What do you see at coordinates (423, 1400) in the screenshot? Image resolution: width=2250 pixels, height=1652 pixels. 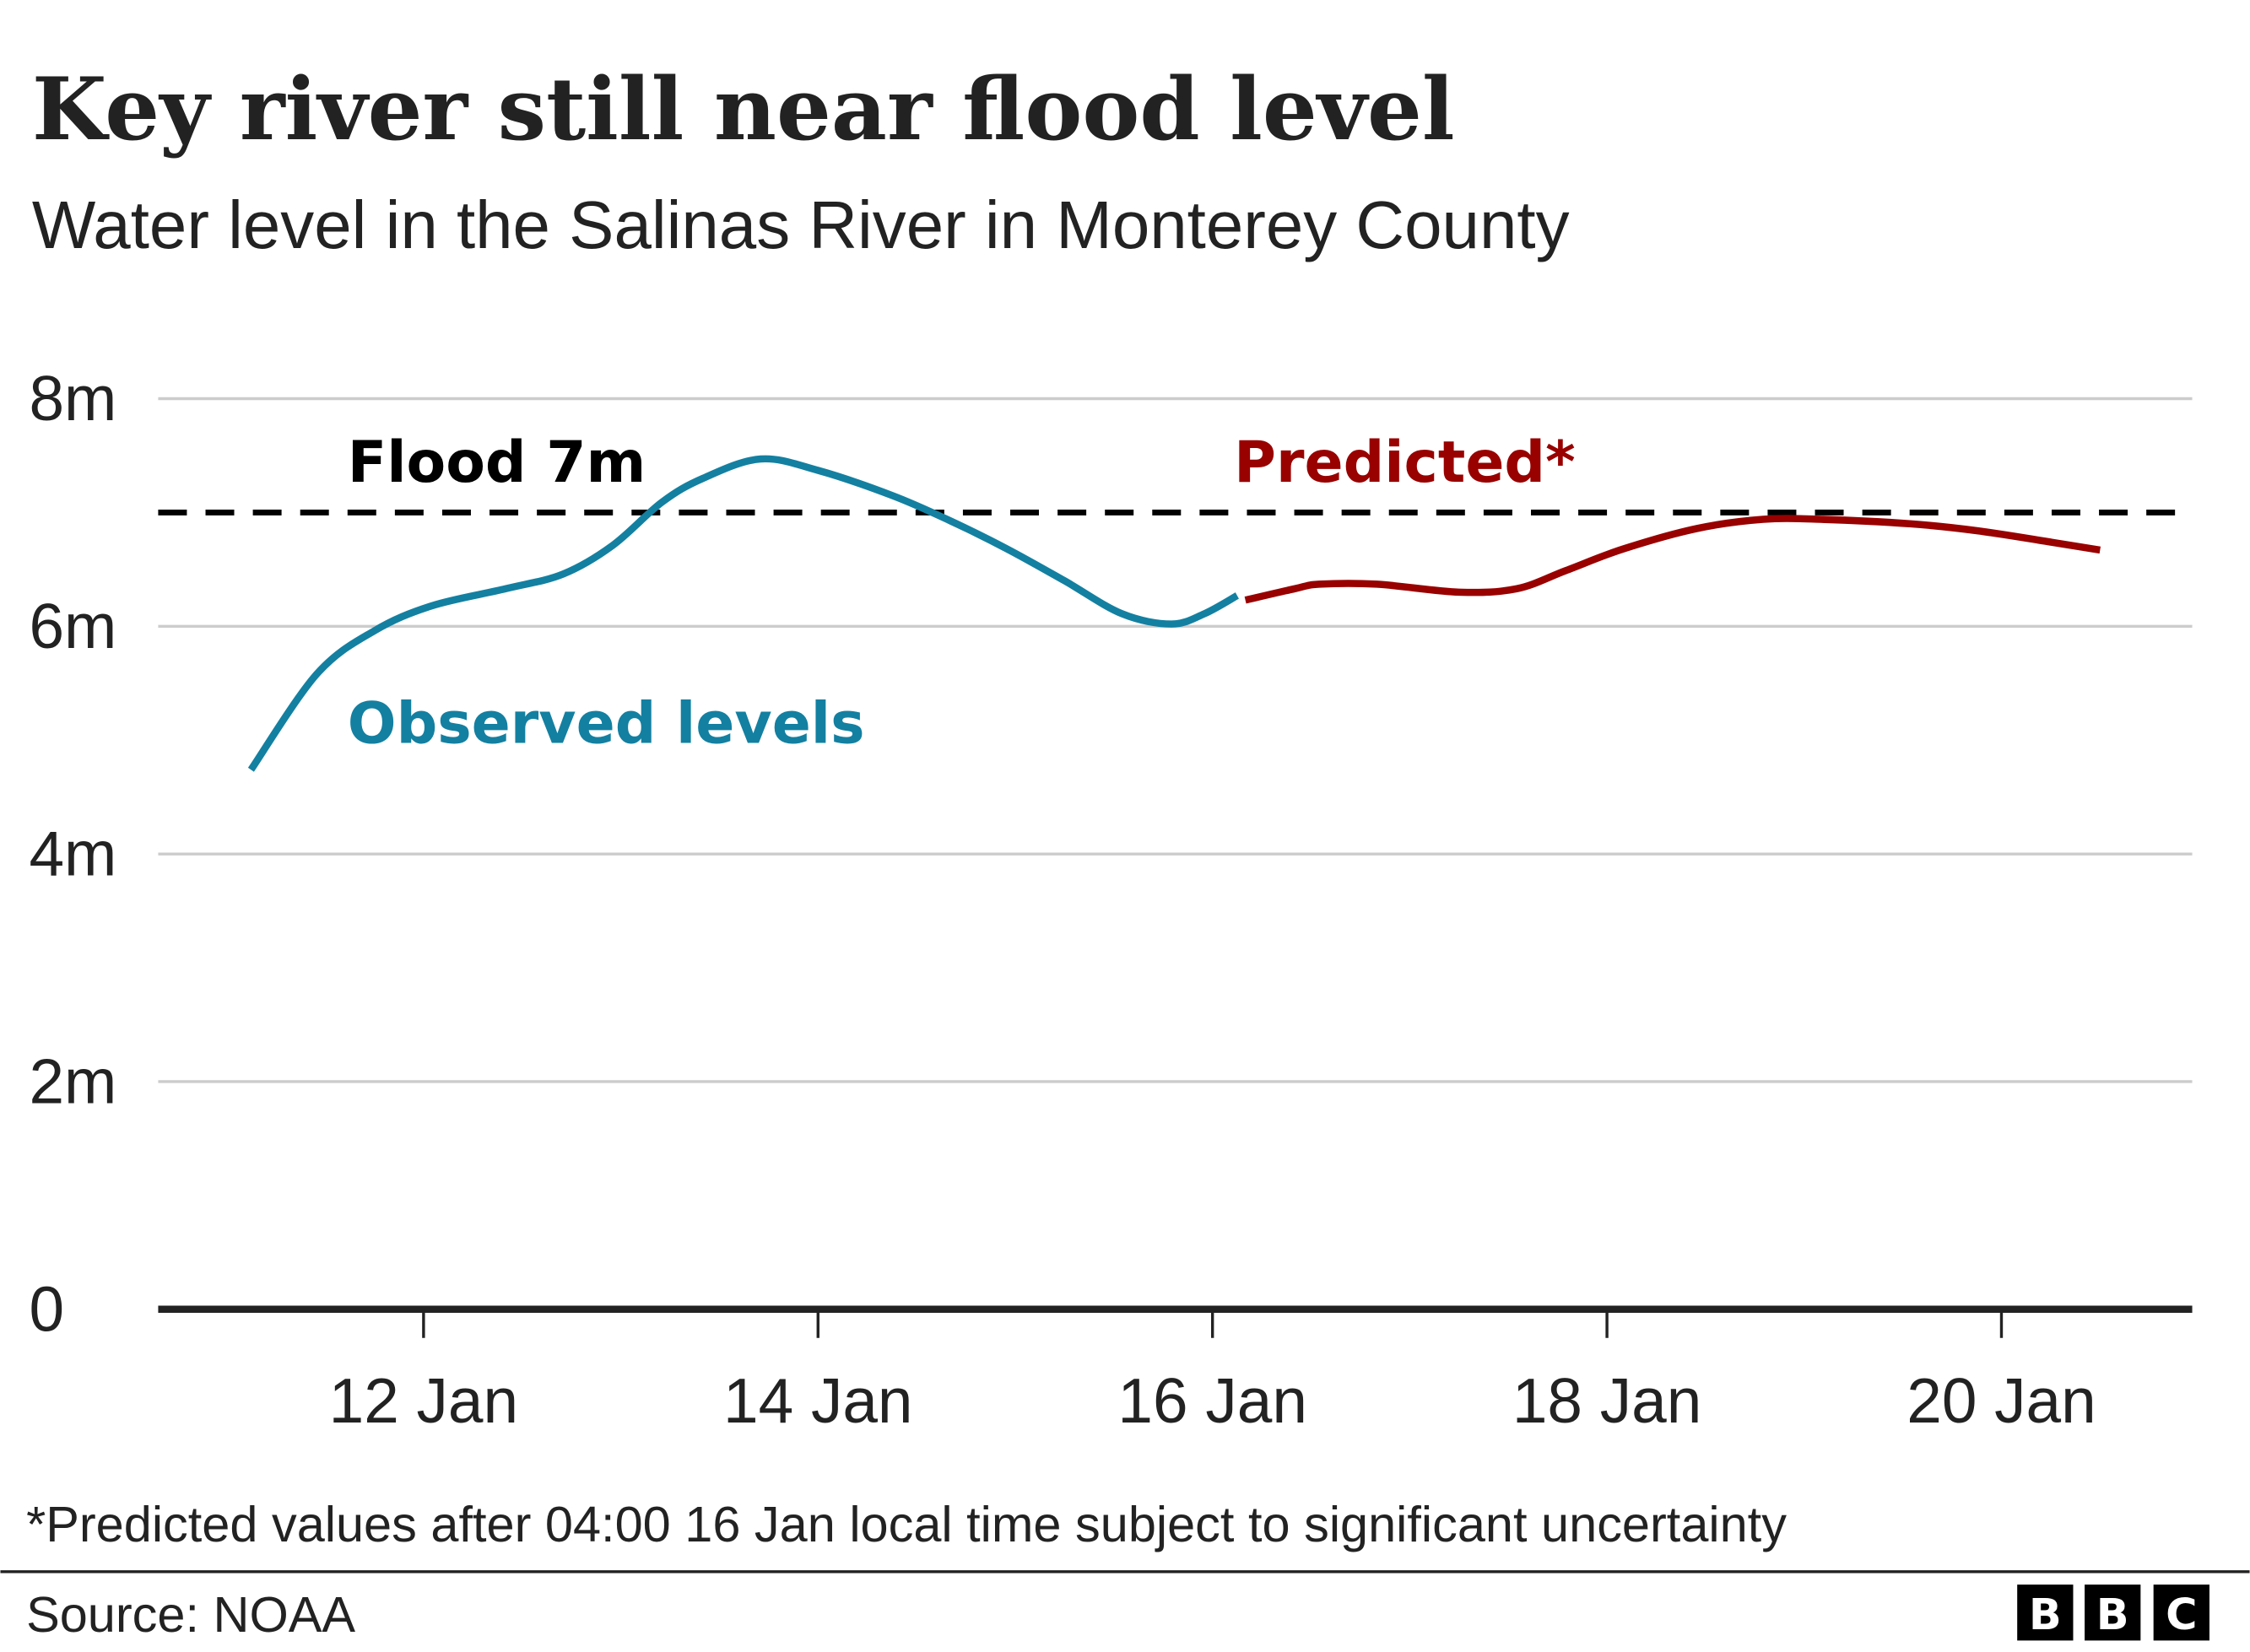 I see `x-tick-label: 12 Jan` at bounding box center [423, 1400].